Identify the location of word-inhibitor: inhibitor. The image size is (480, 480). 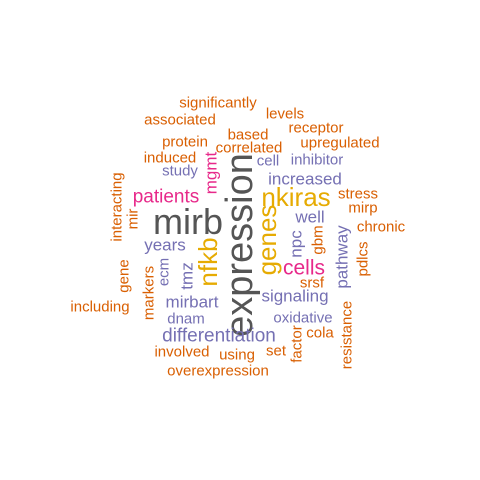
(317, 160).